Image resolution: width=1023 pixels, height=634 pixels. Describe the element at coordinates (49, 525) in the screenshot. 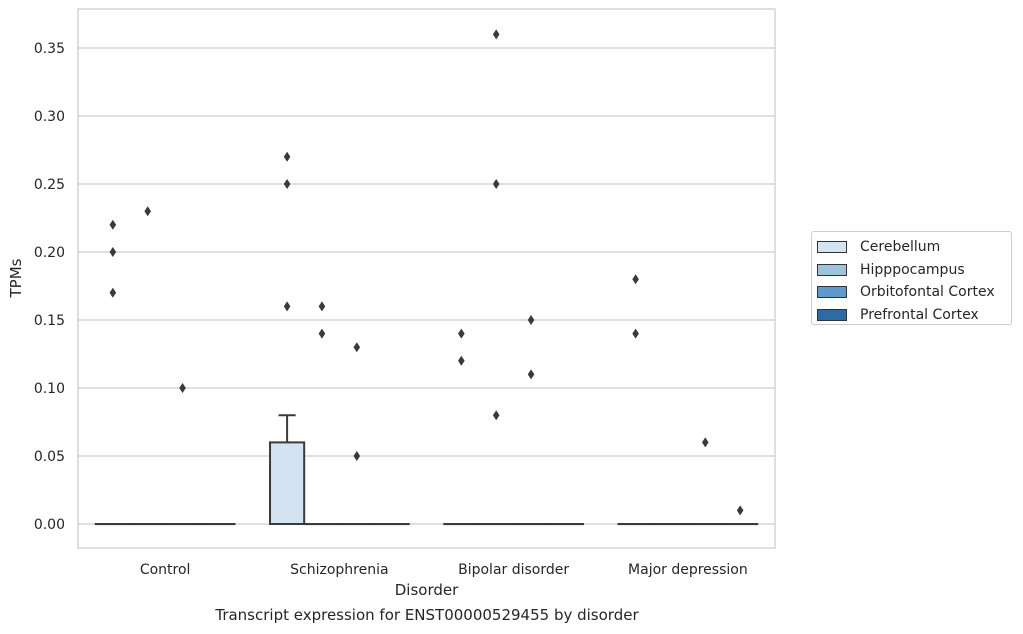

I see `y-tick-label: 0.00` at that location.